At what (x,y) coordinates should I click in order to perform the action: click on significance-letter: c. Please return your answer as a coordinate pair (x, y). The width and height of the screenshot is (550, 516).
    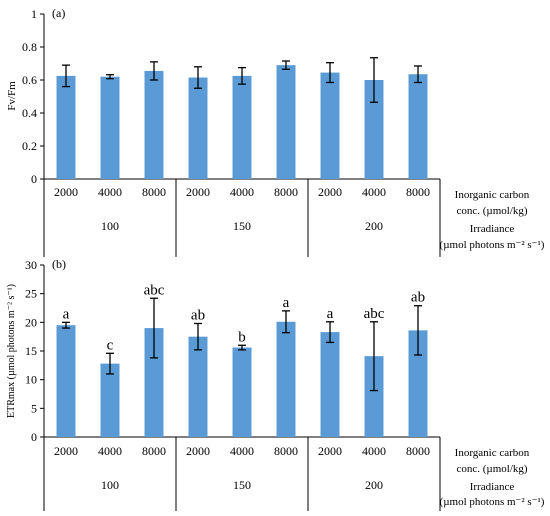
    Looking at the image, I should click on (110, 345).